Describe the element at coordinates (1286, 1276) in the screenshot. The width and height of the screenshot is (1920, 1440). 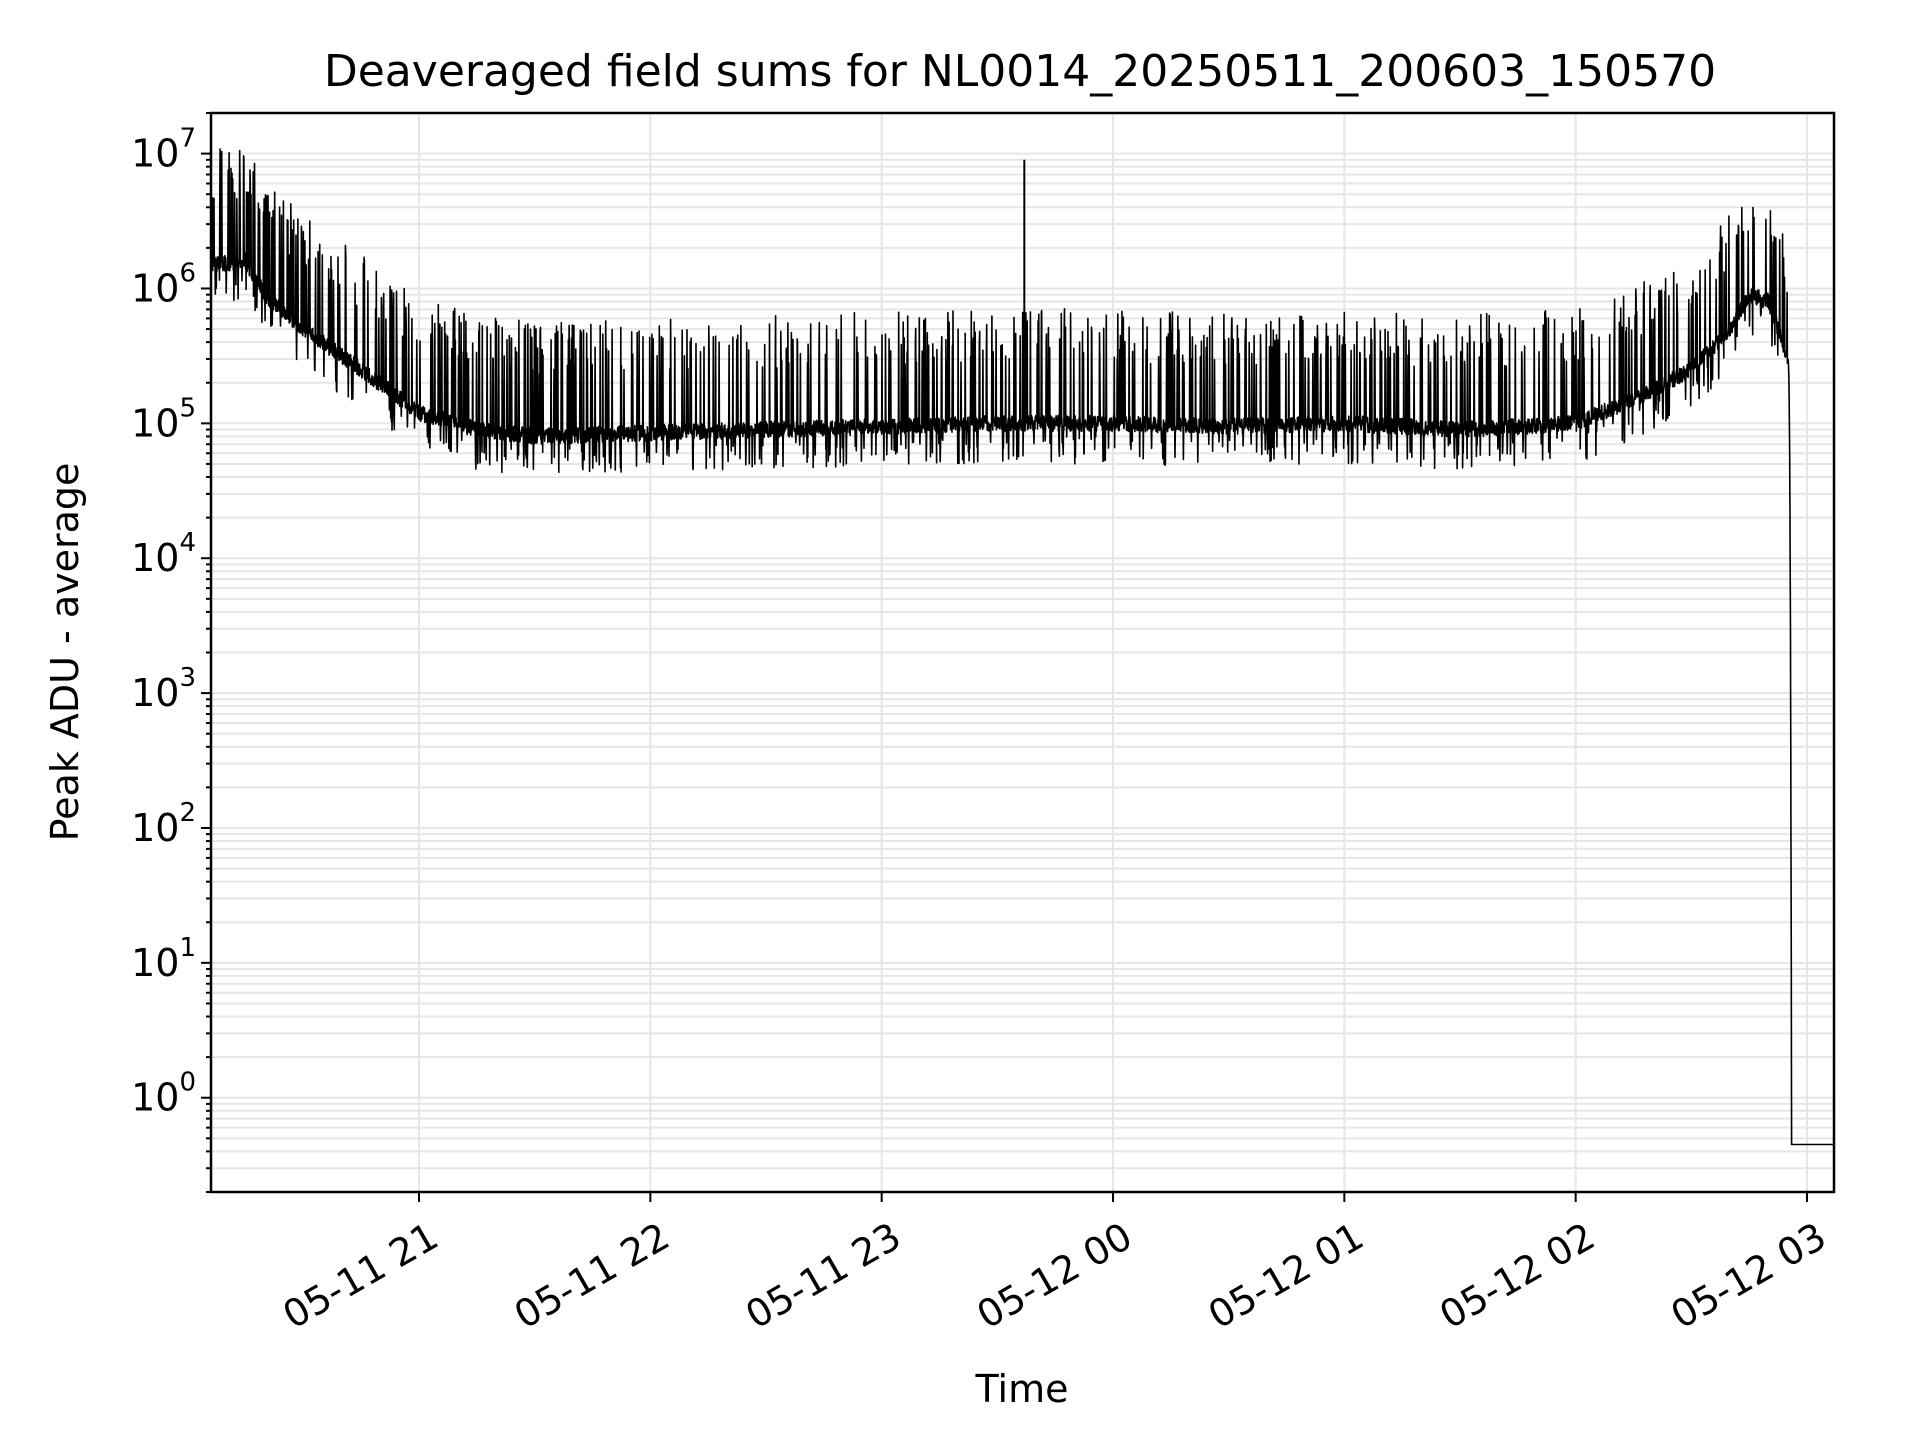
I see `x-tick-label: 05-12 01` at that location.